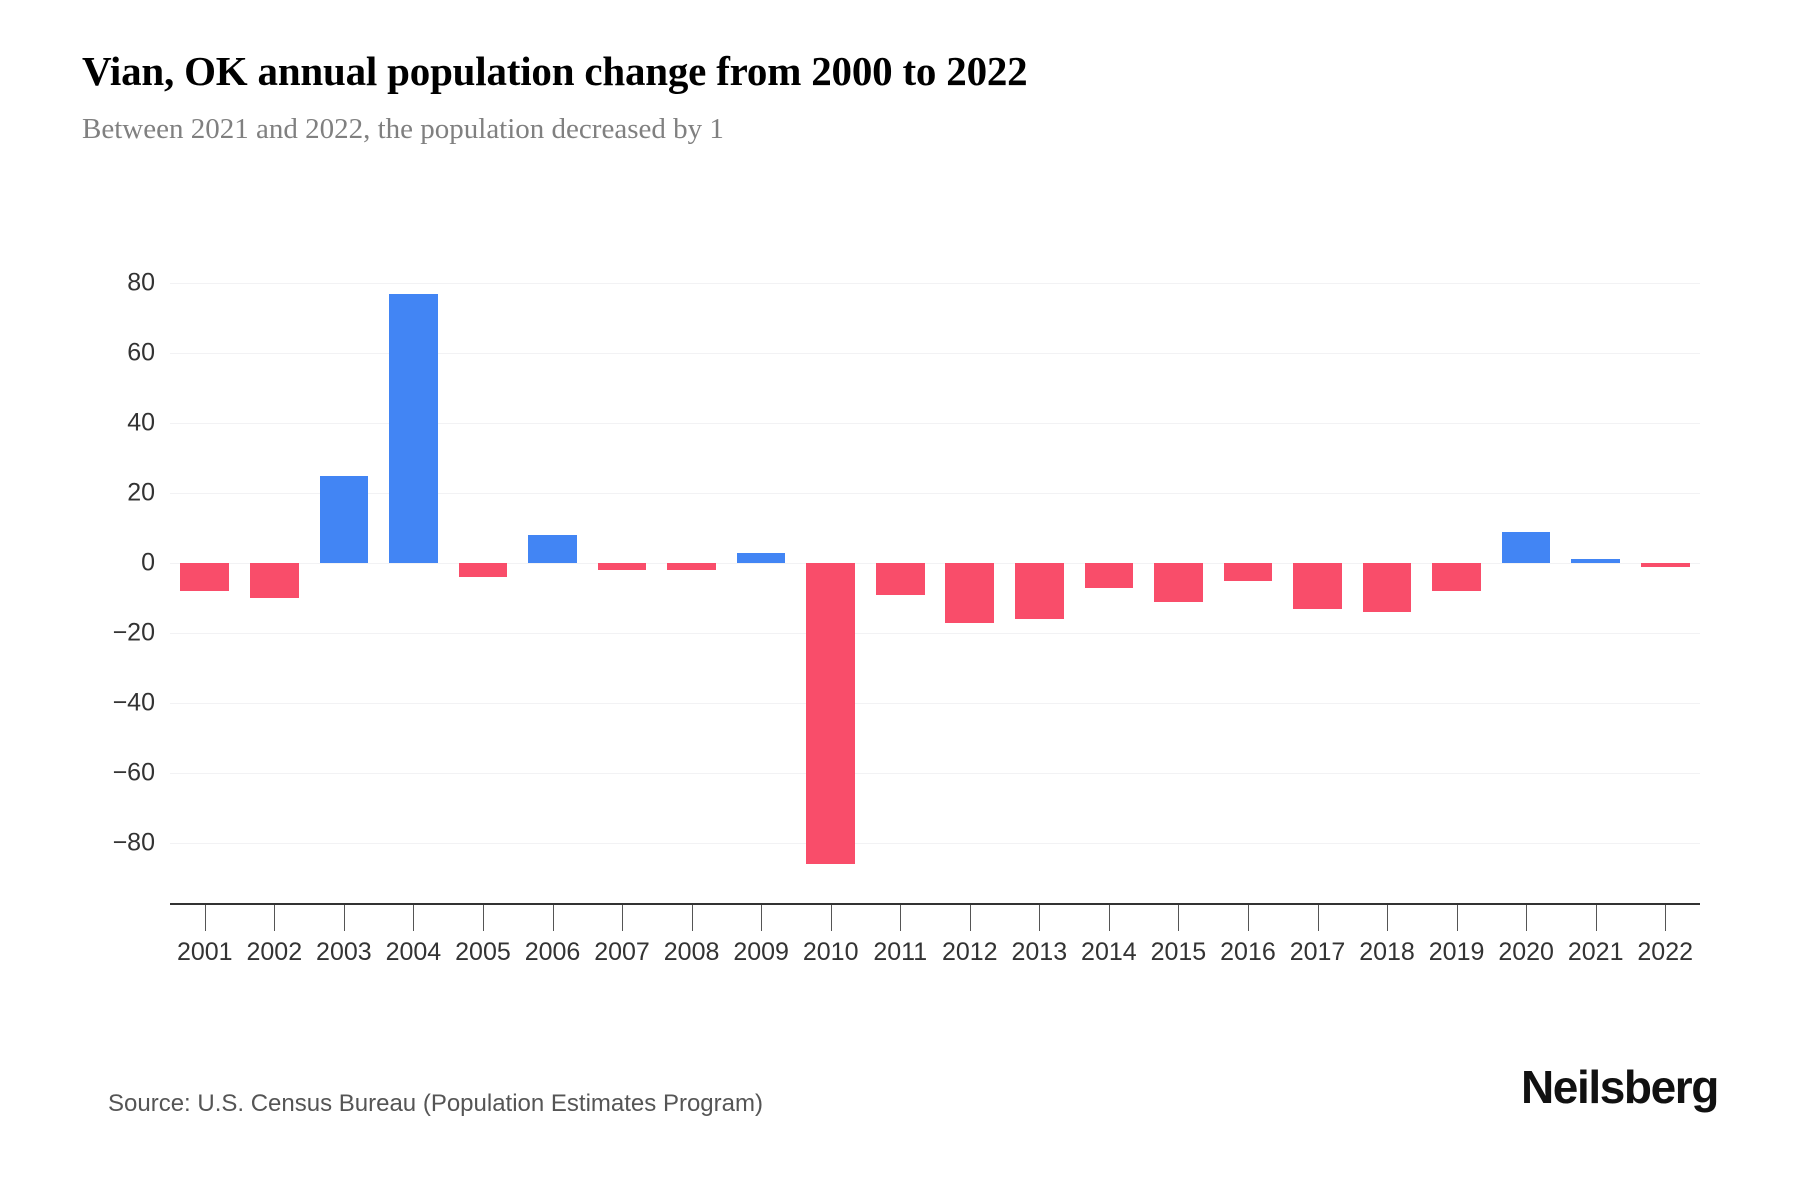  I want to click on x-axis-tick-label: 2001, so click(204, 952).